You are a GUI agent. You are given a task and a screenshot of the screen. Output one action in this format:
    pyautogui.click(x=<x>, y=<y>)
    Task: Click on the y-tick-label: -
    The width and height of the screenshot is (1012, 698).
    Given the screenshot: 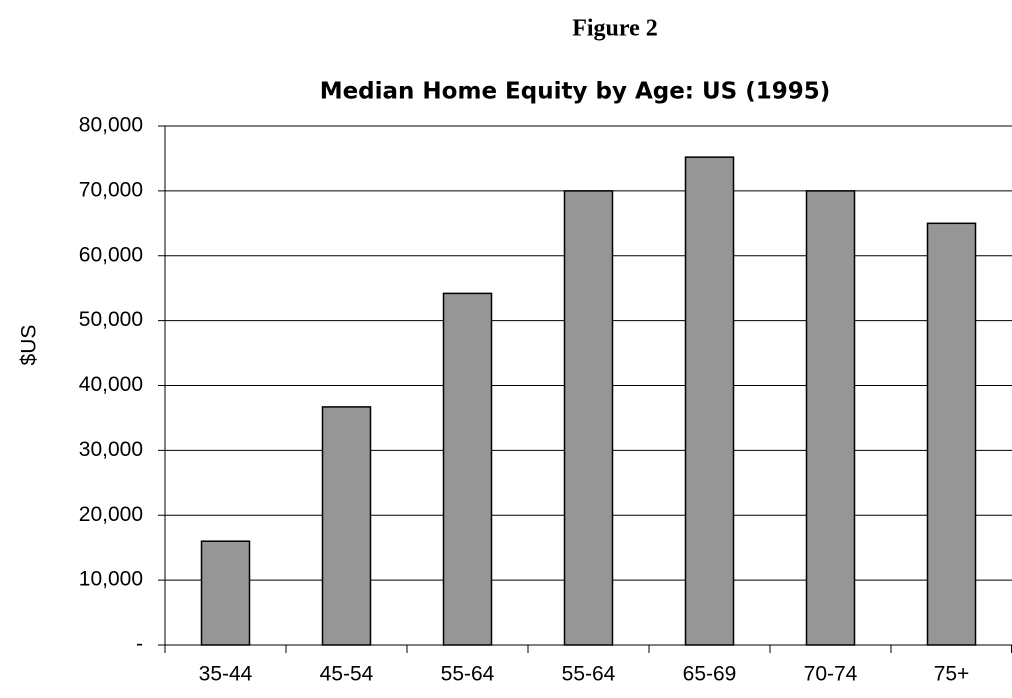 What is the action you would take?
    pyautogui.click(x=139, y=644)
    